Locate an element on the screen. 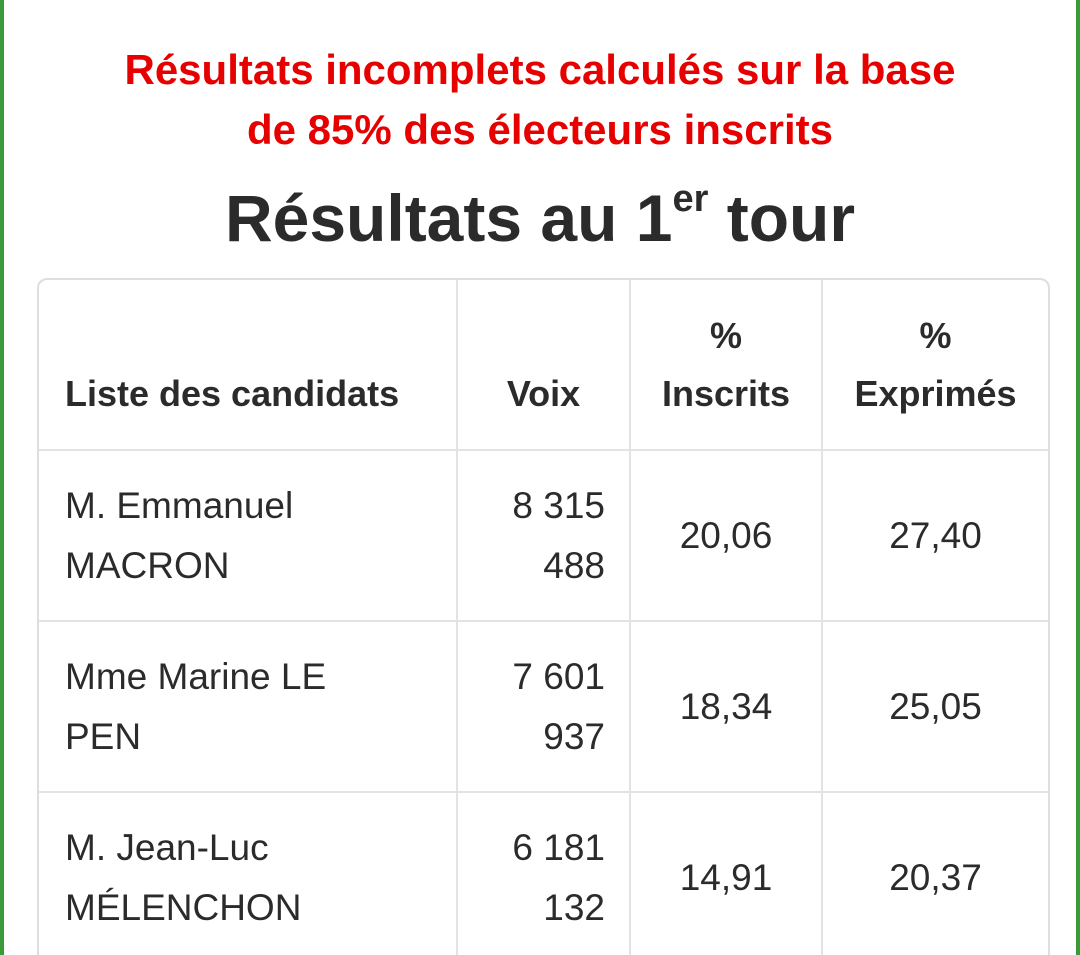 The height and width of the screenshot is (955, 1080). header-pct-inscrits-label: Inscrits is located at coordinates (726, 393).